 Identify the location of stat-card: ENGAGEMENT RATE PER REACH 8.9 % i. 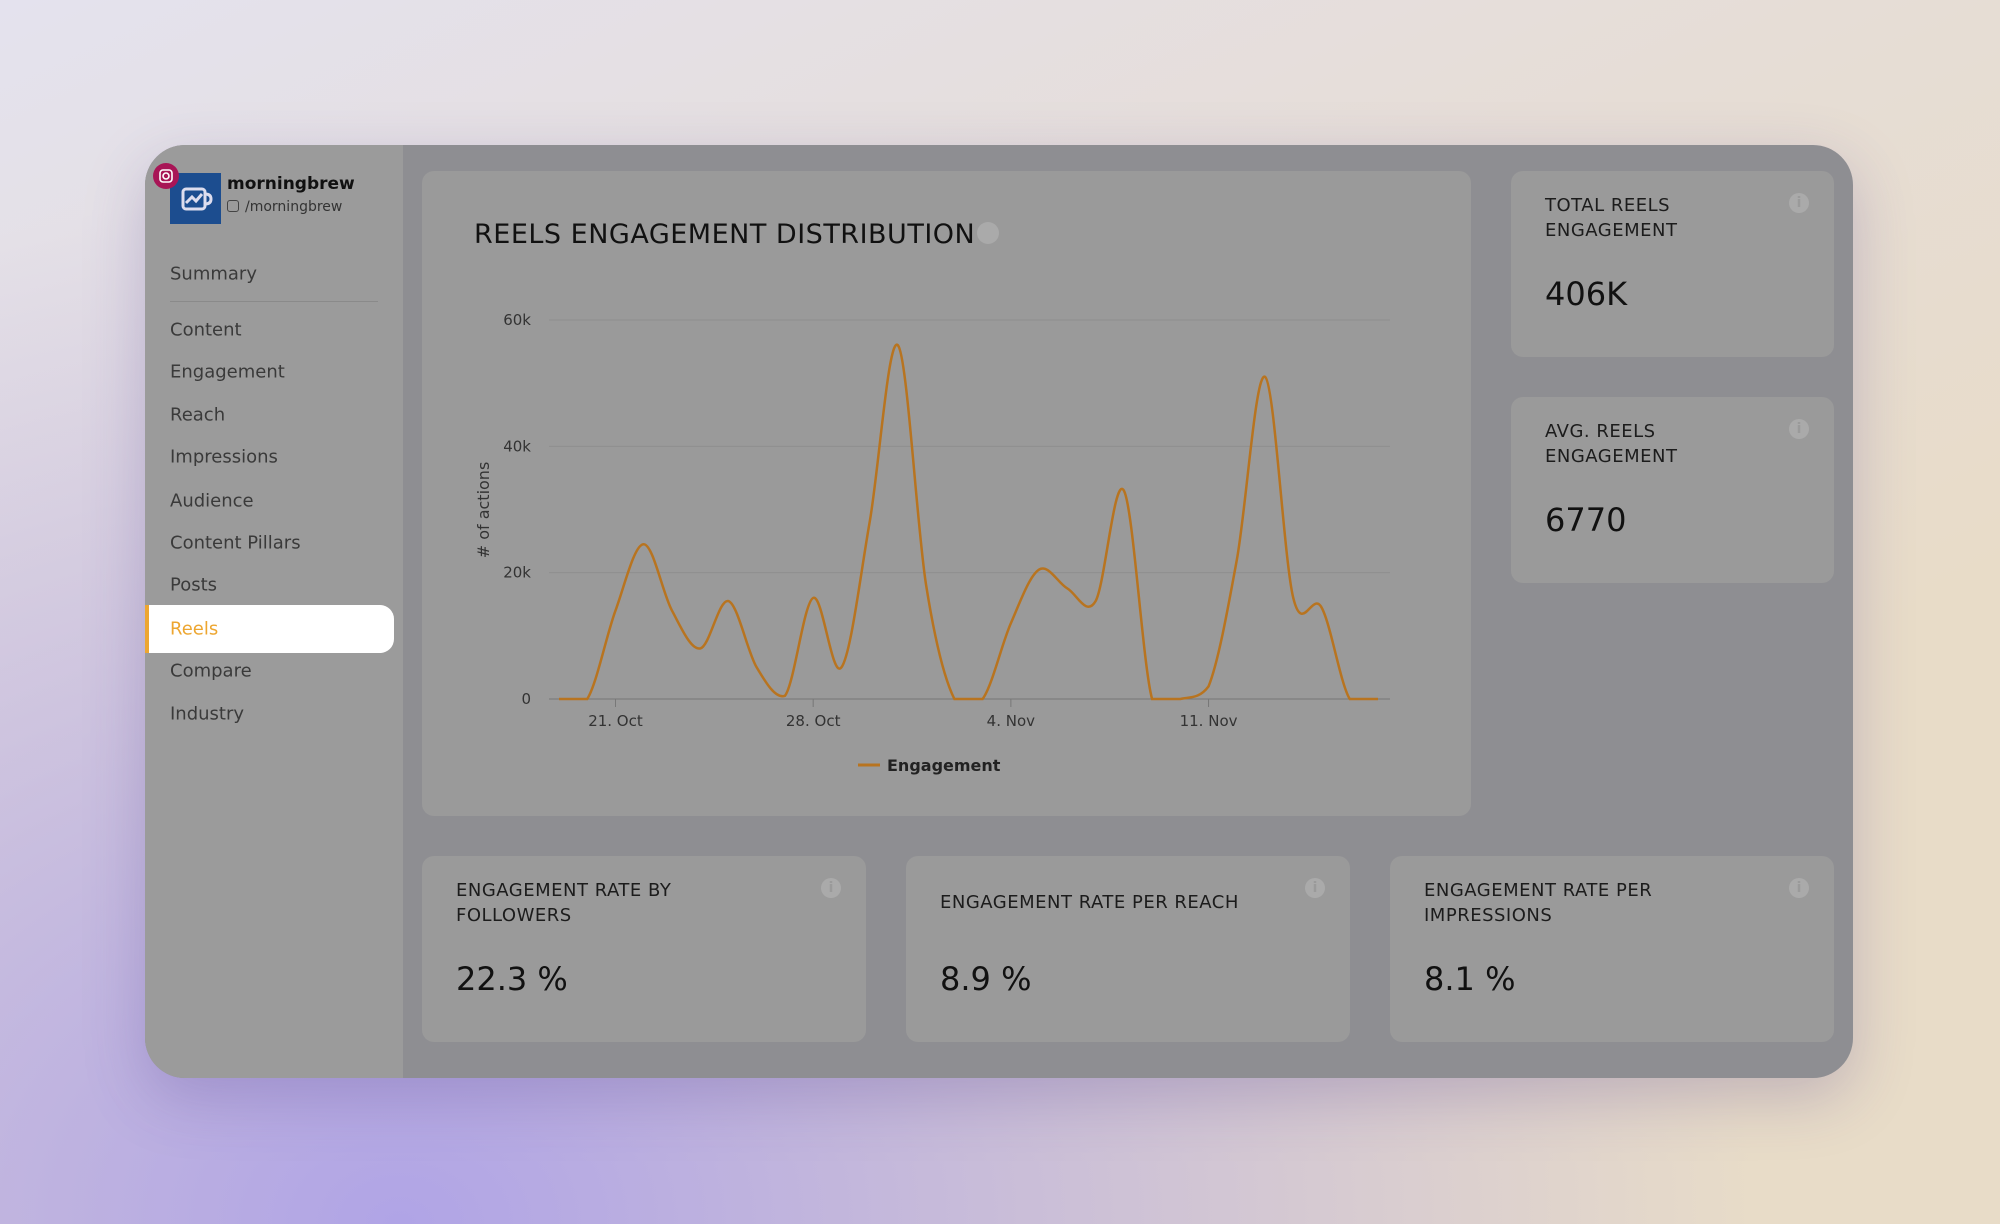
(1128, 949).